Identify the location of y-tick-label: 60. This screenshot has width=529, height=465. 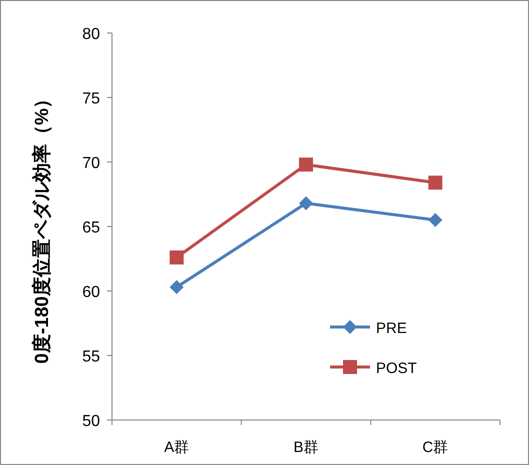
(91, 292).